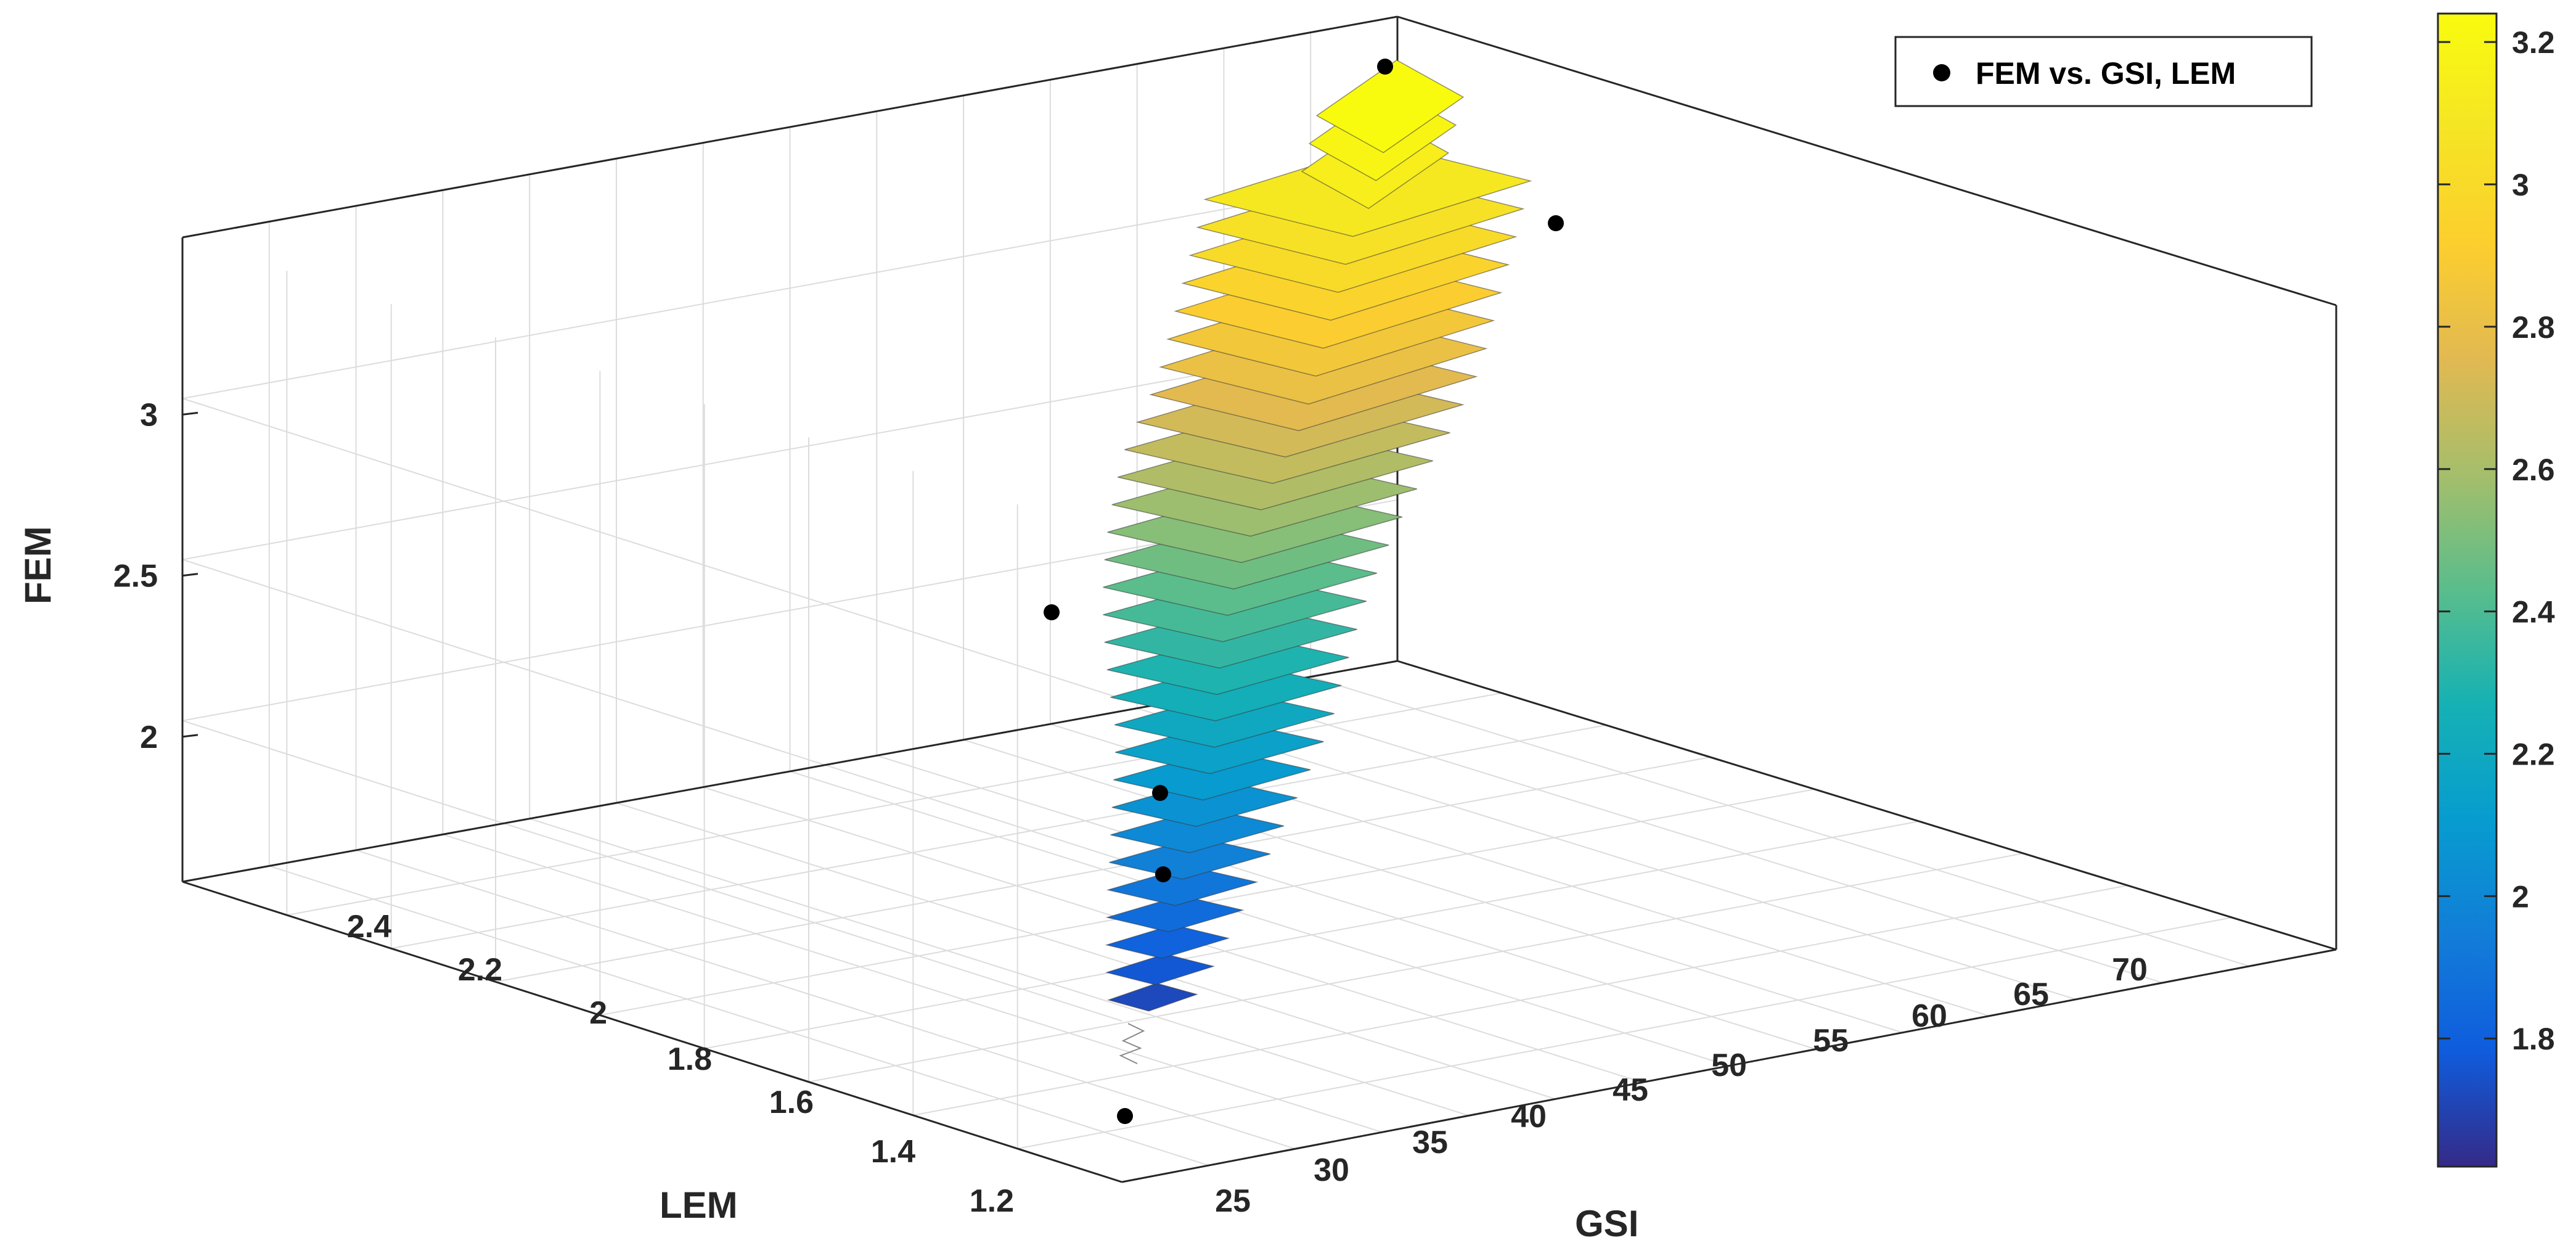 The width and height of the screenshot is (2576, 1256). What do you see at coordinates (38, 565) in the screenshot?
I see `z-axis-label: FEM` at bounding box center [38, 565].